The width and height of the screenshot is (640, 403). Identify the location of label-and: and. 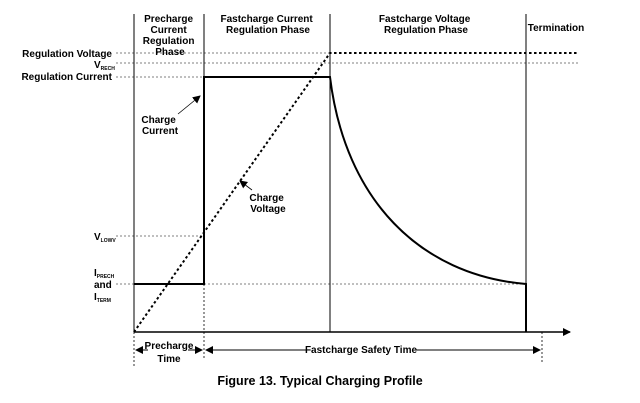
(103, 285).